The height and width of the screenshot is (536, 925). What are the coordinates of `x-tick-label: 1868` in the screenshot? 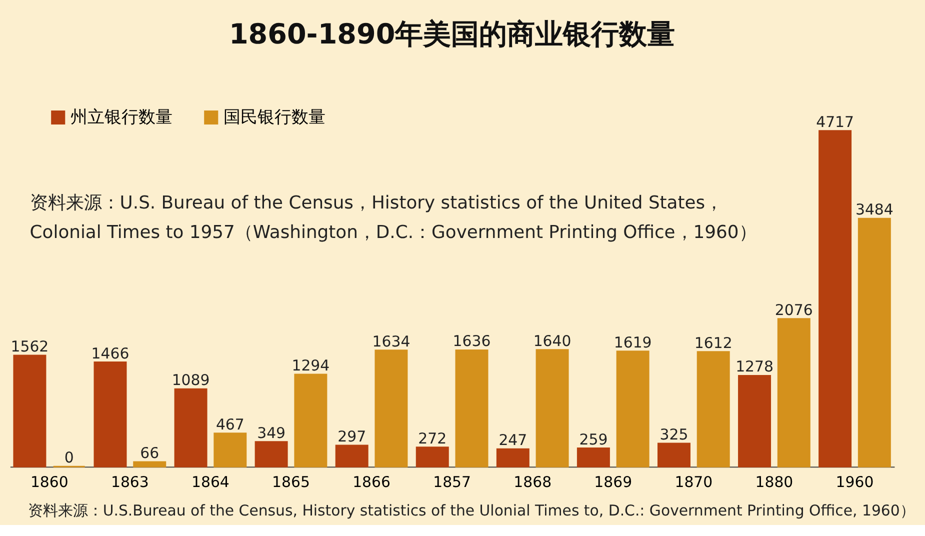 It's located at (533, 482).